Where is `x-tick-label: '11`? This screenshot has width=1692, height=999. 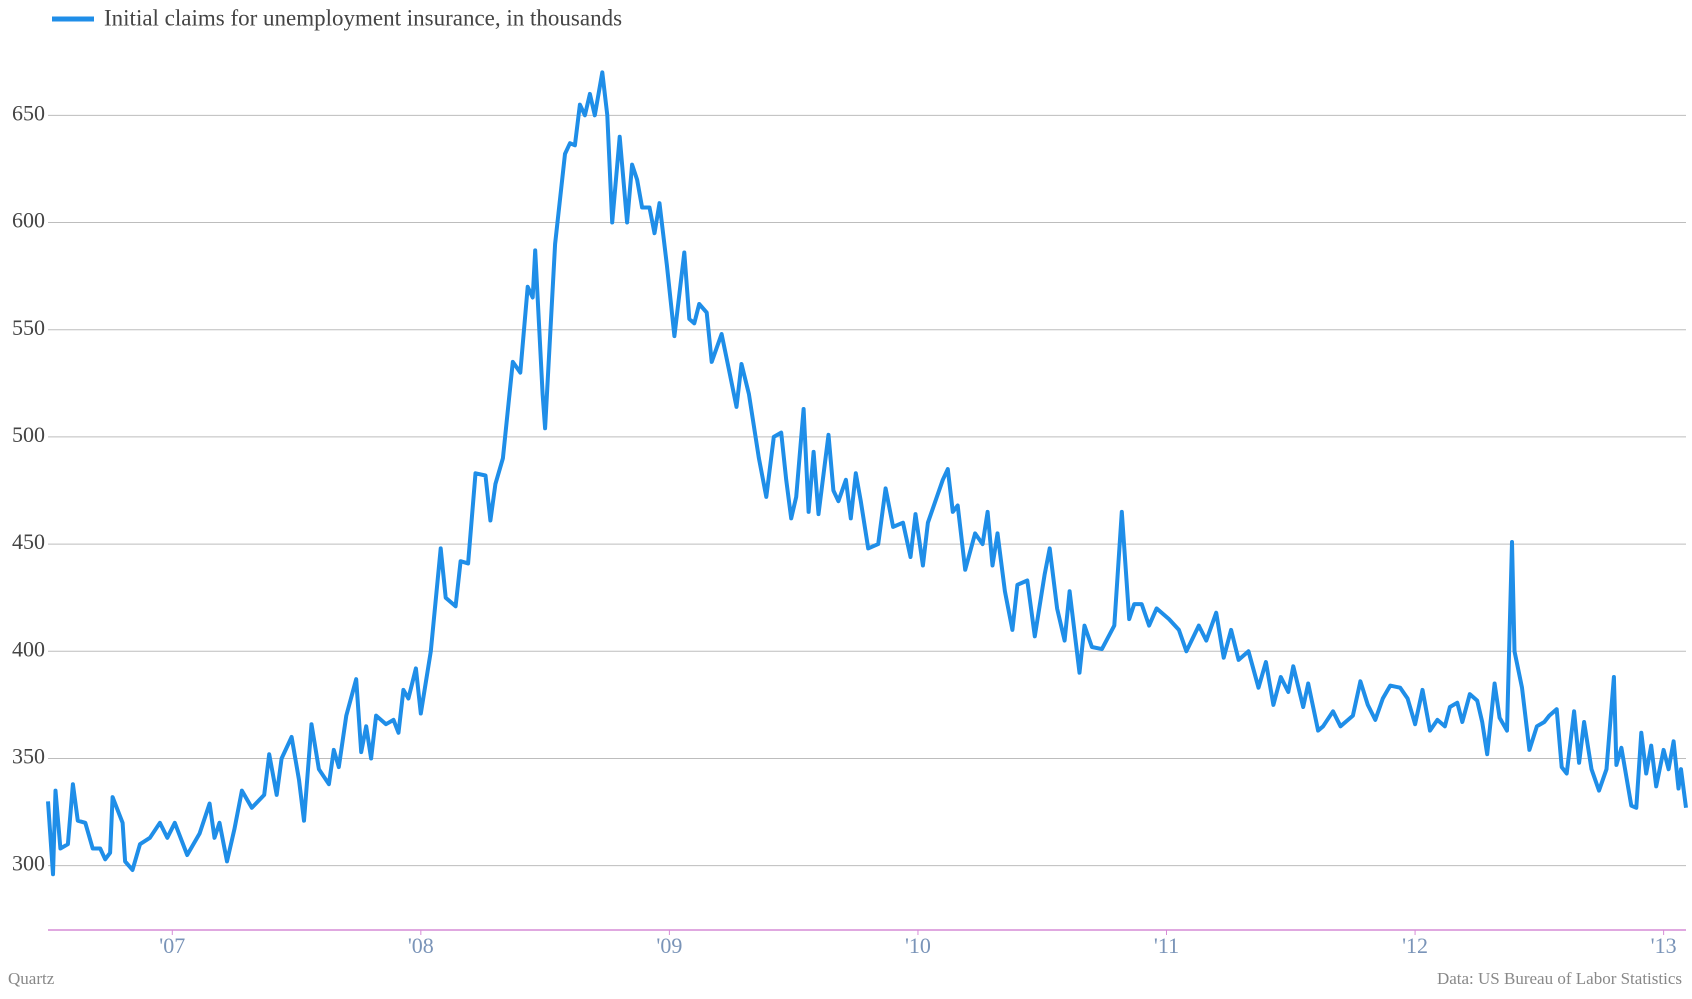
x-tick-label: '11 is located at coordinates (1166, 945).